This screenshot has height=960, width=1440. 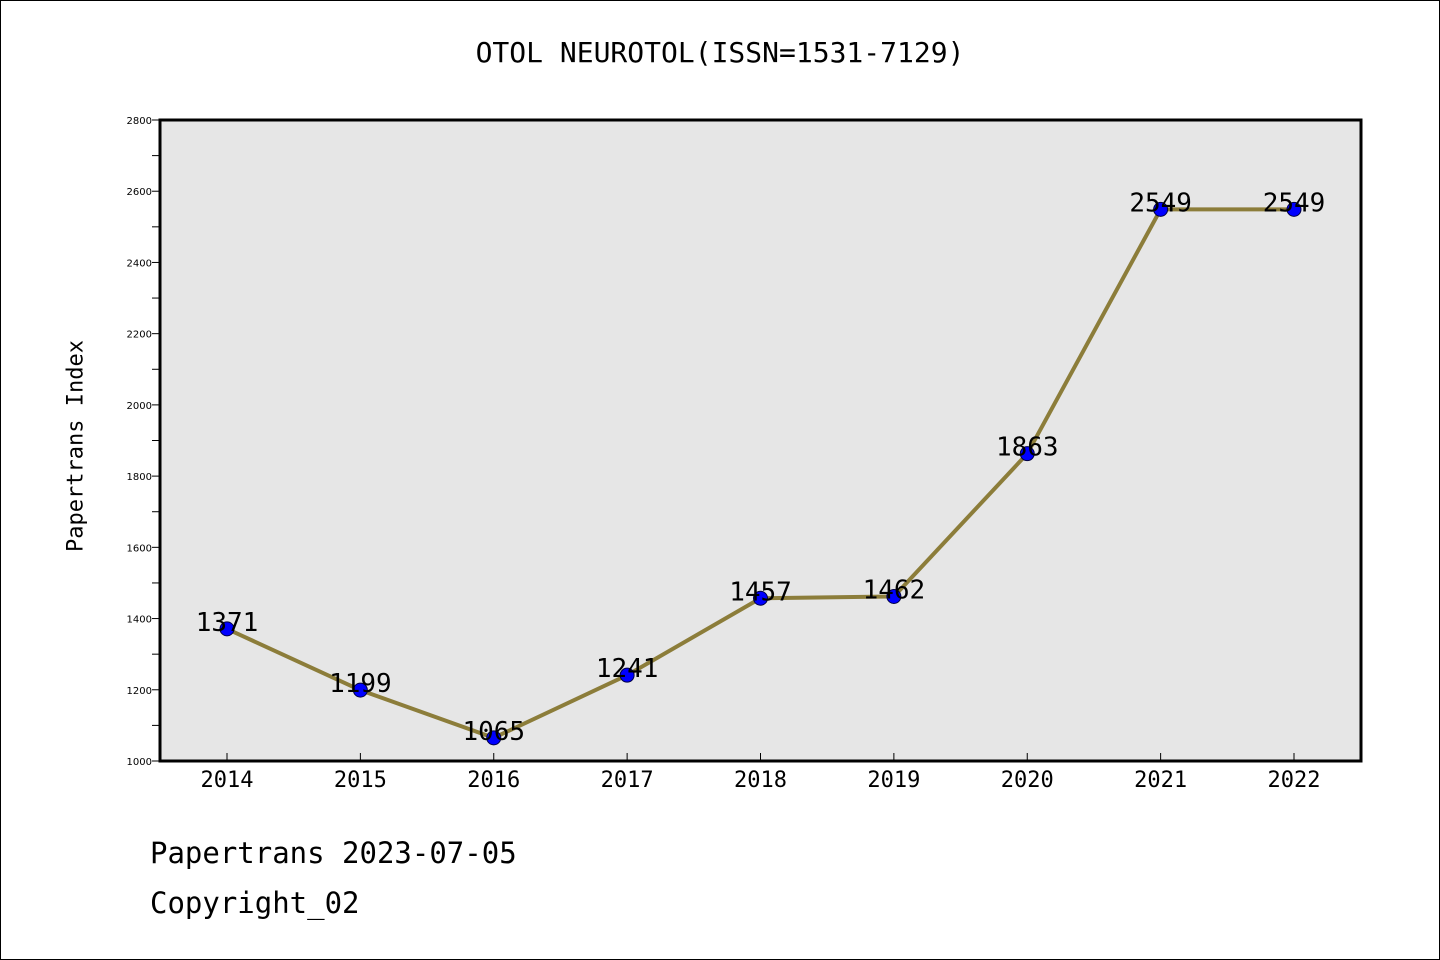 What do you see at coordinates (760, 598) in the screenshot?
I see `data-point-2018` at bounding box center [760, 598].